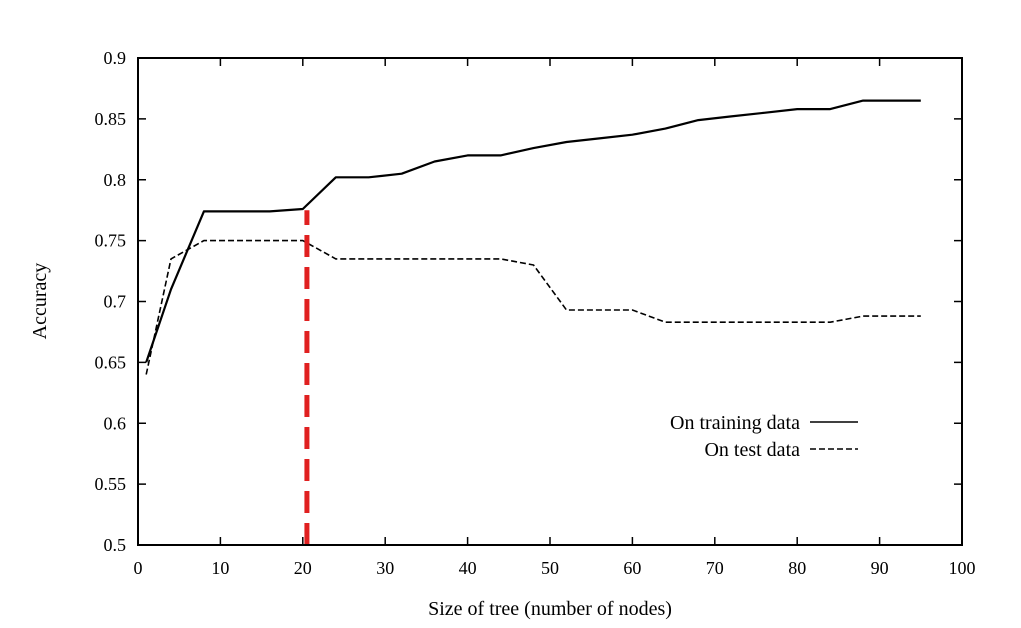 The height and width of the screenshot is (628, 1021). What do you see at coordinates (40, 301) in the screenshot?
I see `y-axis-title: Accuracy` at bounding box center [40, 301].